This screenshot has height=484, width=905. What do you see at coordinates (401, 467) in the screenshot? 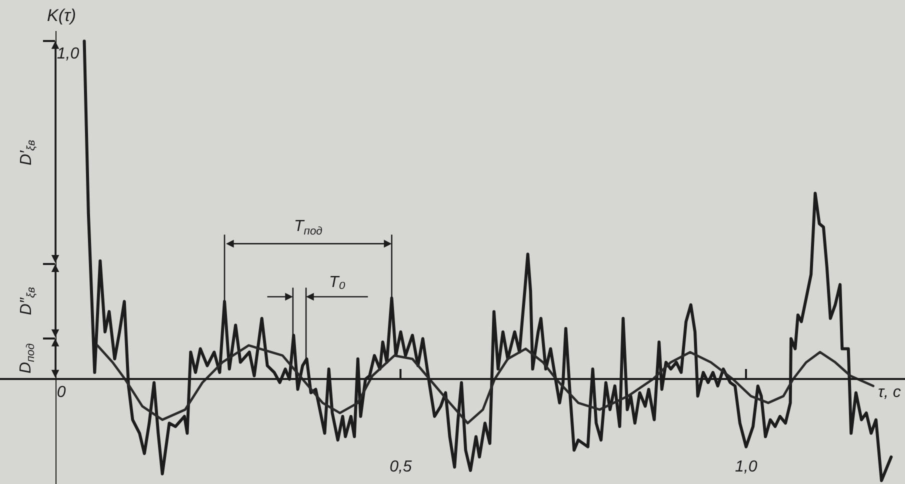
I see `x-tick-label: 0,5` at bounding box center [401, 467].